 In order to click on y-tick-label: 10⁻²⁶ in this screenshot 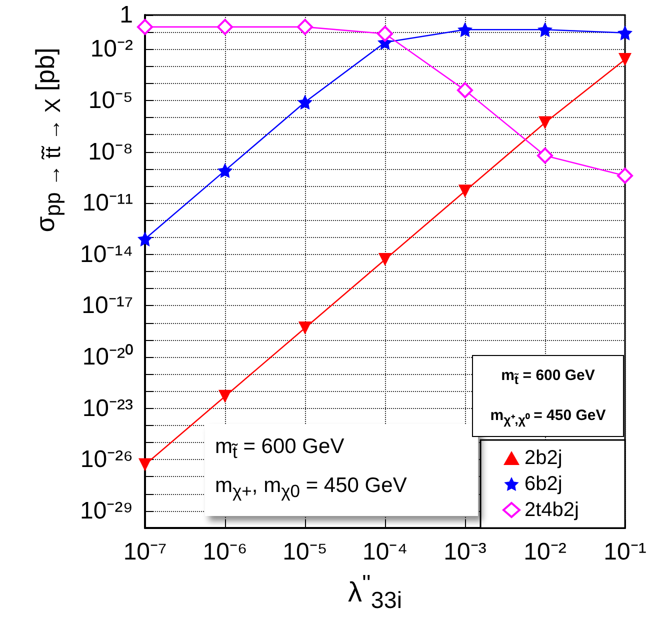, I will do `click(106, 460)`.